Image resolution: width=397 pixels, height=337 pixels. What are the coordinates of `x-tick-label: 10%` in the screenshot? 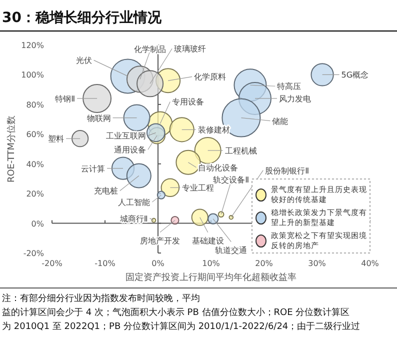 It's located at (211, 263).